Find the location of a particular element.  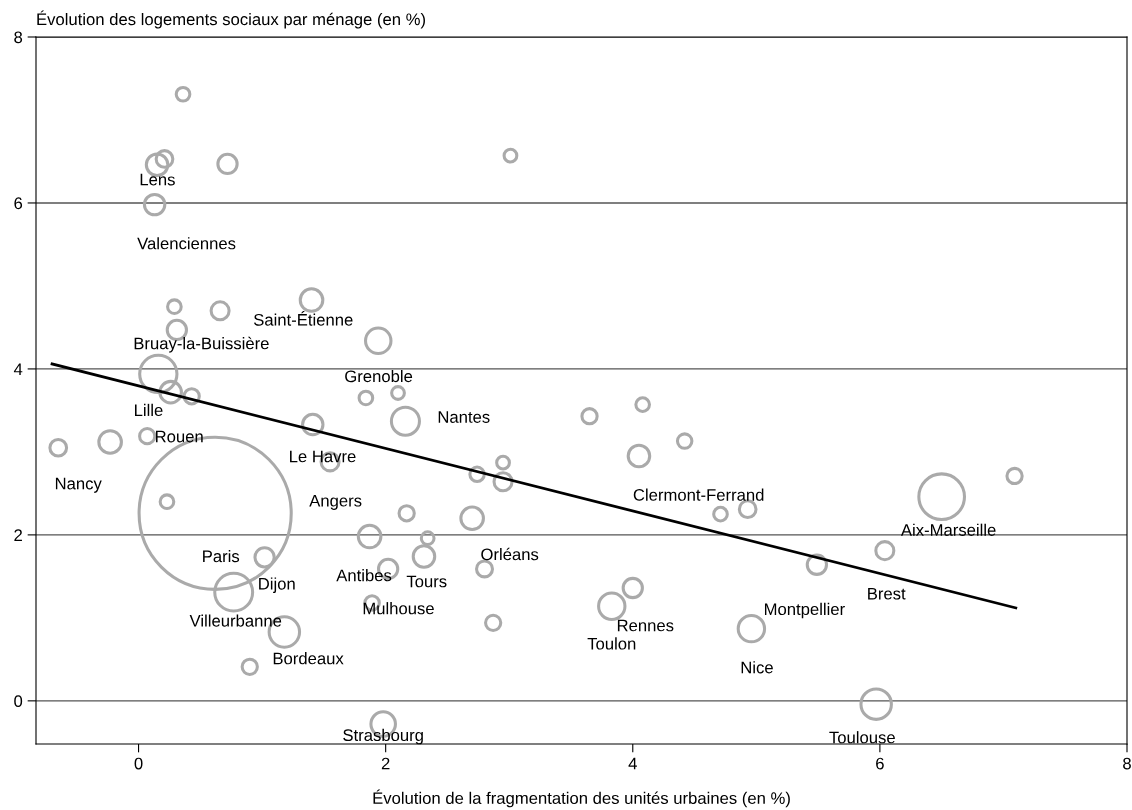

annotation: Rouen is located at coordinates (179, 436).